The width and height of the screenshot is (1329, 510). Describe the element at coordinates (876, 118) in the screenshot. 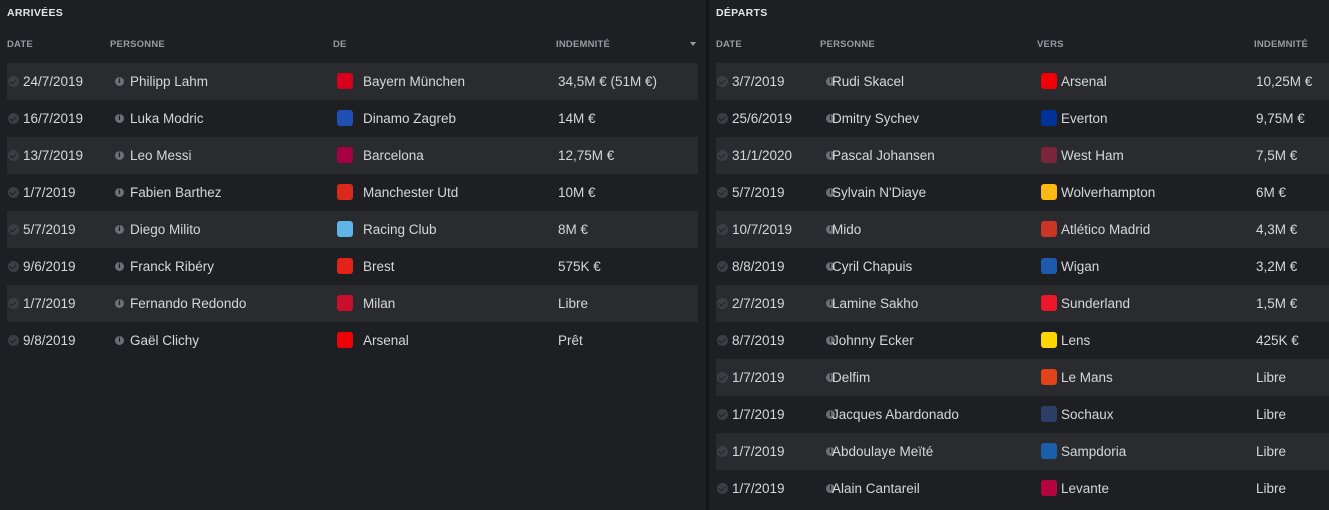

I see `player-name: Dmitry Sychev` at that location.